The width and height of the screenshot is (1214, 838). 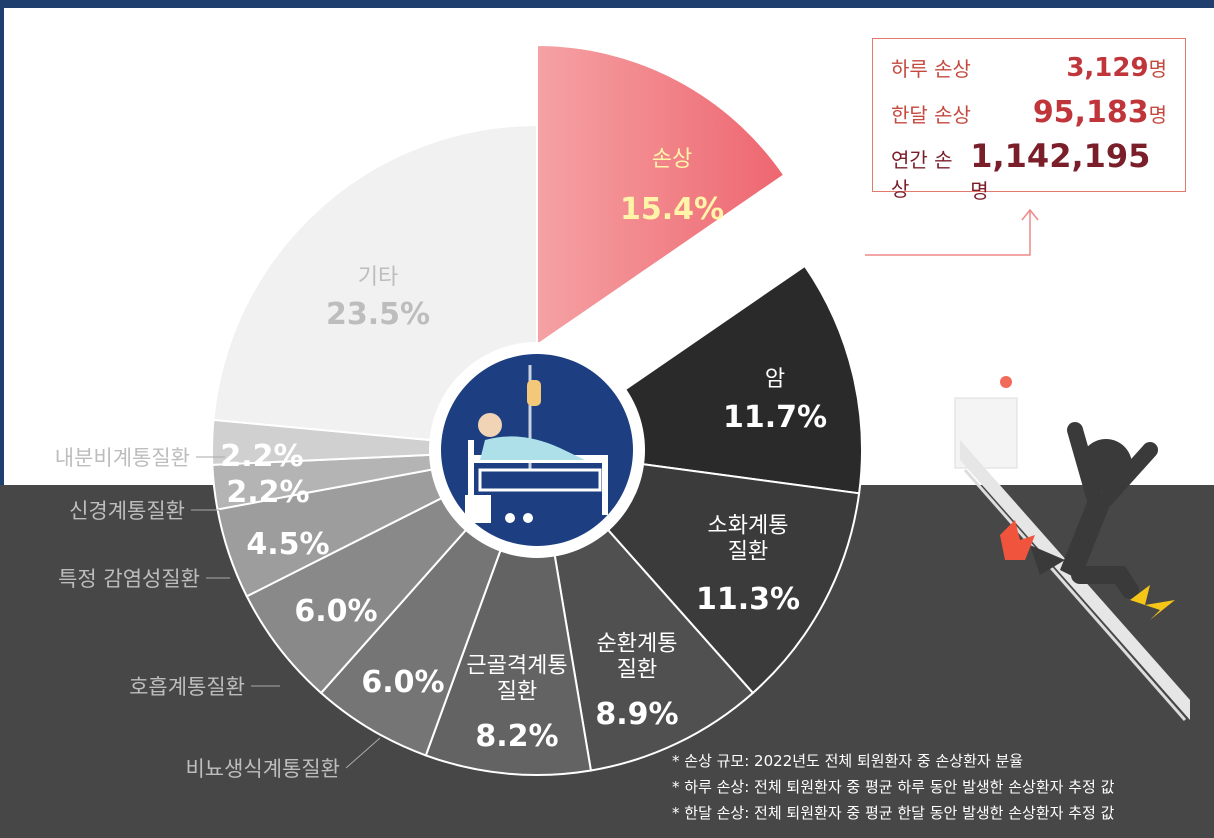 What do you see at coordinates (127, 511) in the screenshot?
I see `category-label: 신경계통질환` at bounding box center [127, 511].